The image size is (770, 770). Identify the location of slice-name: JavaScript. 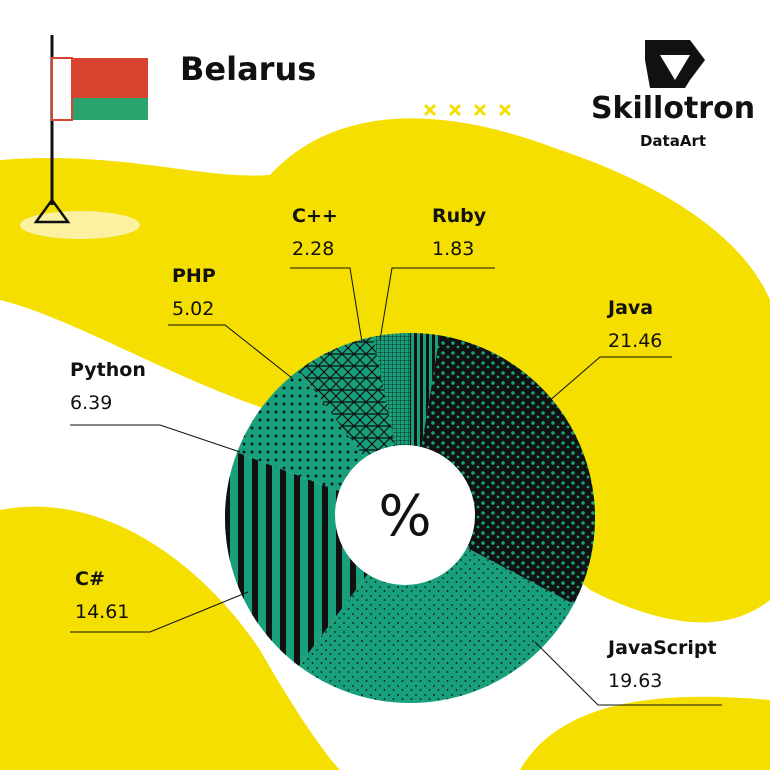
(661, 648).